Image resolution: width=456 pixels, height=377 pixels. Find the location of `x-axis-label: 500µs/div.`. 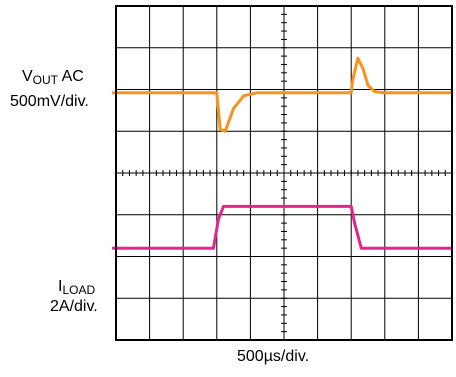

x-axis-label: 500µs/div. is located at coordinates (273, 356).